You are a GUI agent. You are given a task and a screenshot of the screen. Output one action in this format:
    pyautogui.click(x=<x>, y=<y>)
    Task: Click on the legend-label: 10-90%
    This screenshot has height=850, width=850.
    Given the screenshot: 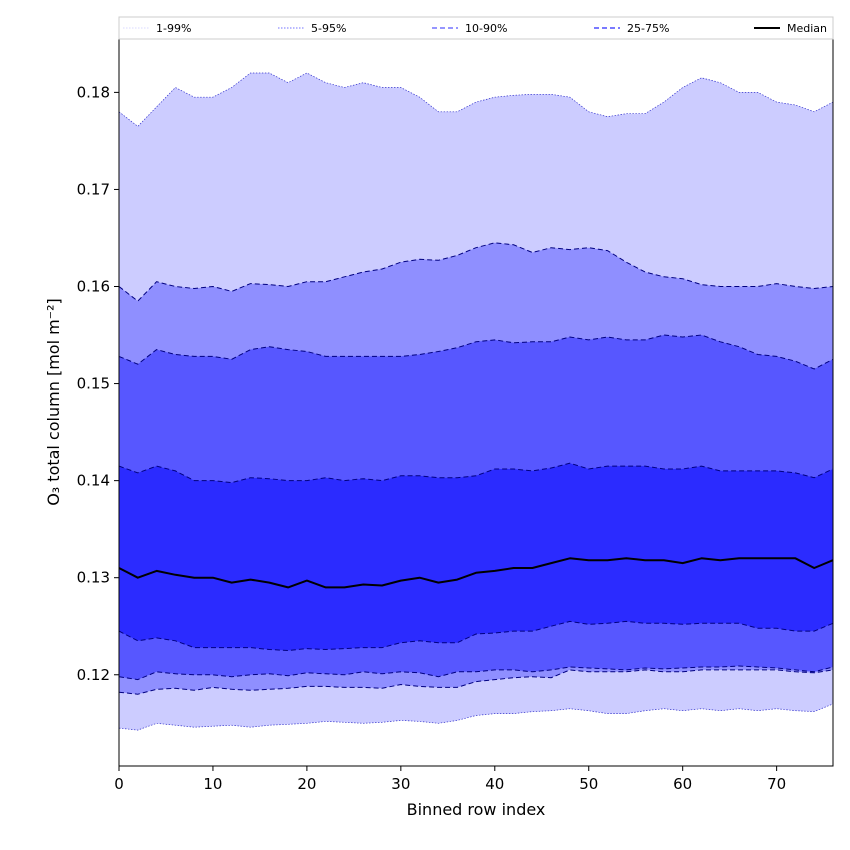 What is the action you would take?
    pyautogui.click(x=486, y=28)
    